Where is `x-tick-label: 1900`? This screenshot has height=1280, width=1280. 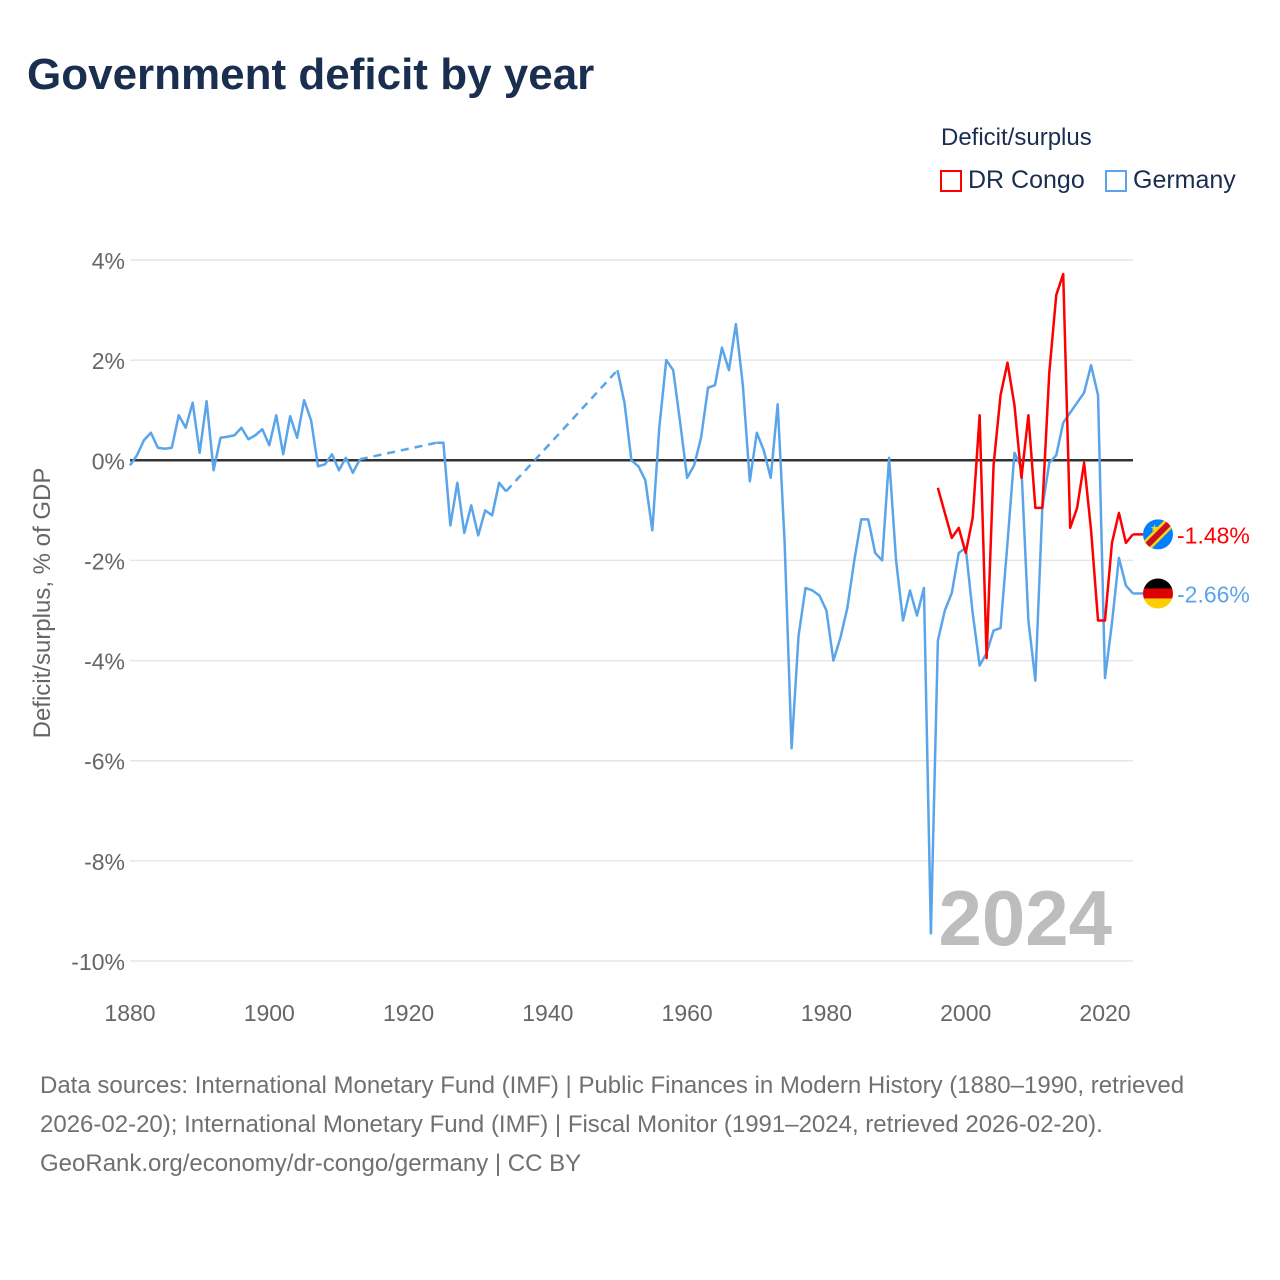
x-tick-label: 1900 is located at coordinates (269, 1013).